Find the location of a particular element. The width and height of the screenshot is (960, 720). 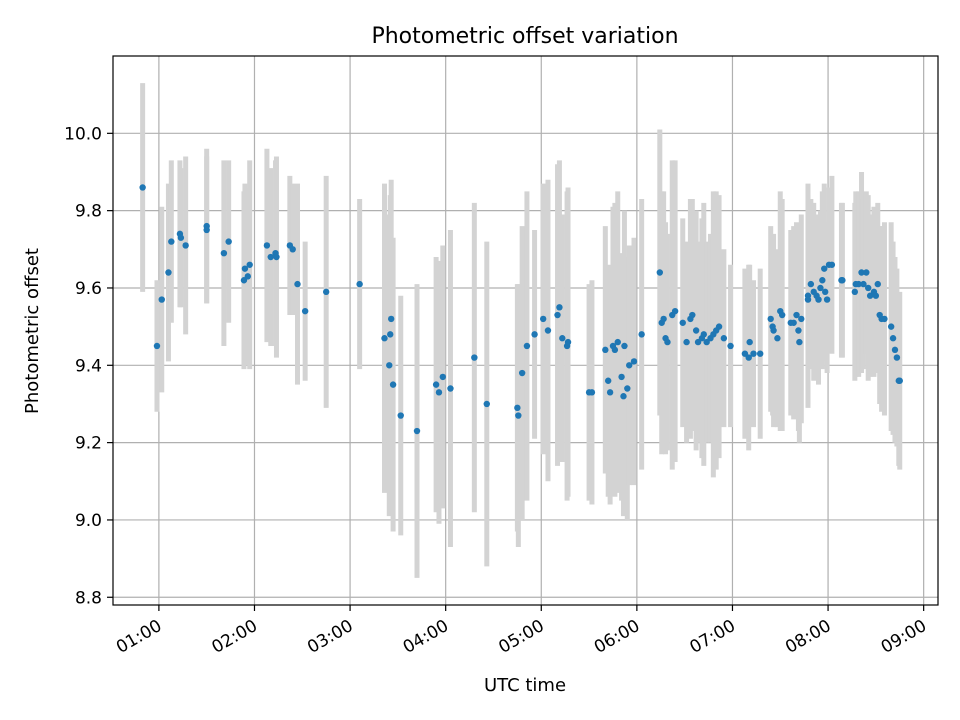

y-axis-label: Photometric offset is located at coordinates (32, 331).